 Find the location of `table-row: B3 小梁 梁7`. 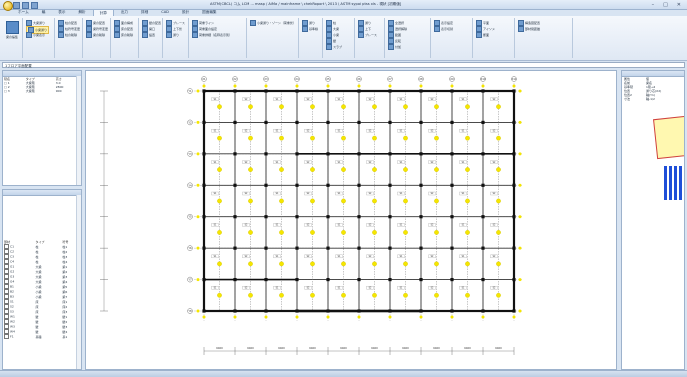

table-row: B3 小梁 梁7 is located at coordinates (42, 296).